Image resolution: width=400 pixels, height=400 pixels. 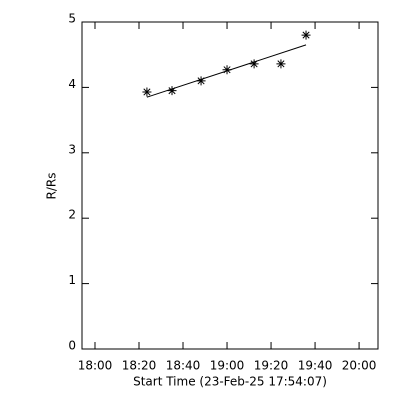 I want to click on y-tick-label: 5, so click(x=72, y=19).